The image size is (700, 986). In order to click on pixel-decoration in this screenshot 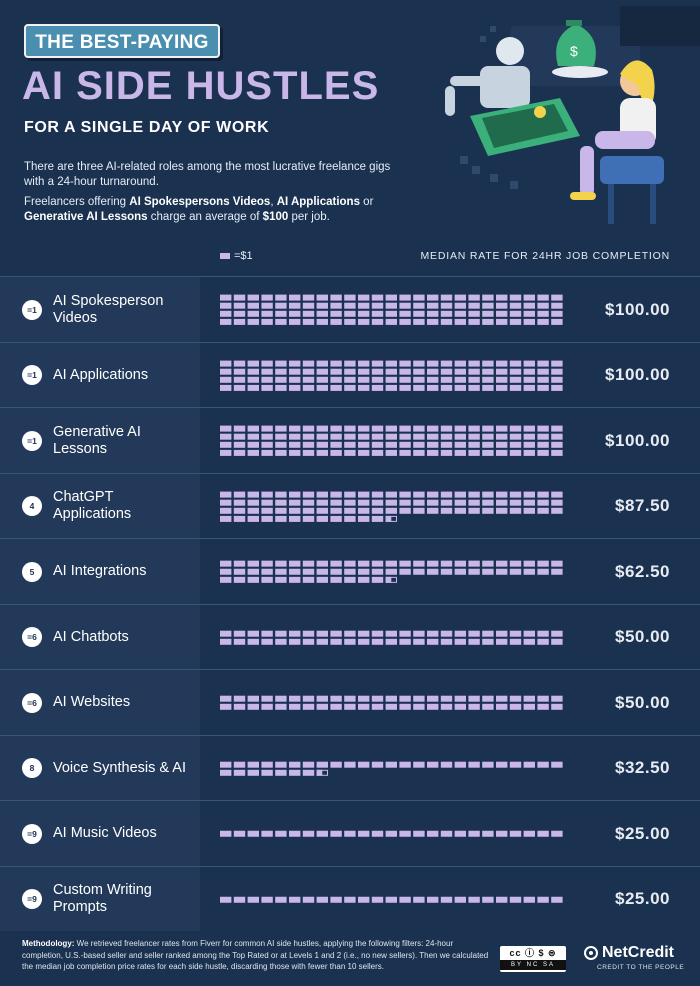, I will do `click(489, 107)`.